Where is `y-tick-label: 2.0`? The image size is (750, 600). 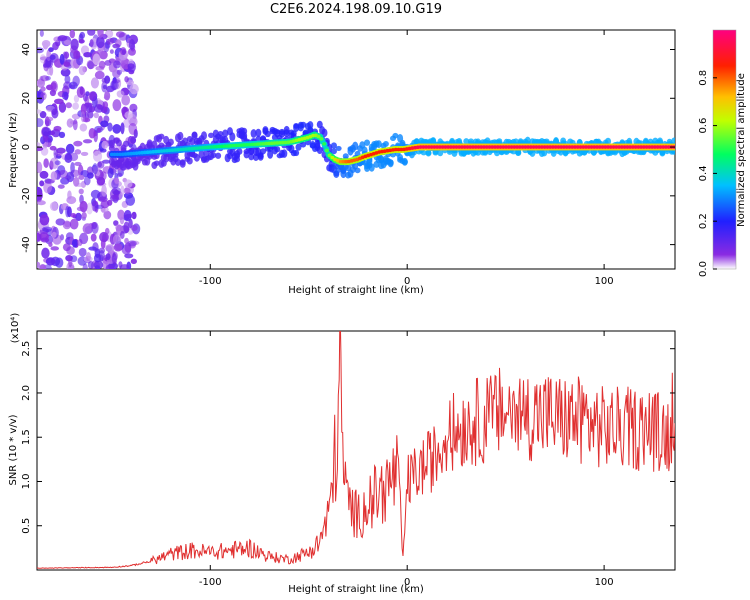
y-tick-label: 2.0 is located at coordinates (26, 393).